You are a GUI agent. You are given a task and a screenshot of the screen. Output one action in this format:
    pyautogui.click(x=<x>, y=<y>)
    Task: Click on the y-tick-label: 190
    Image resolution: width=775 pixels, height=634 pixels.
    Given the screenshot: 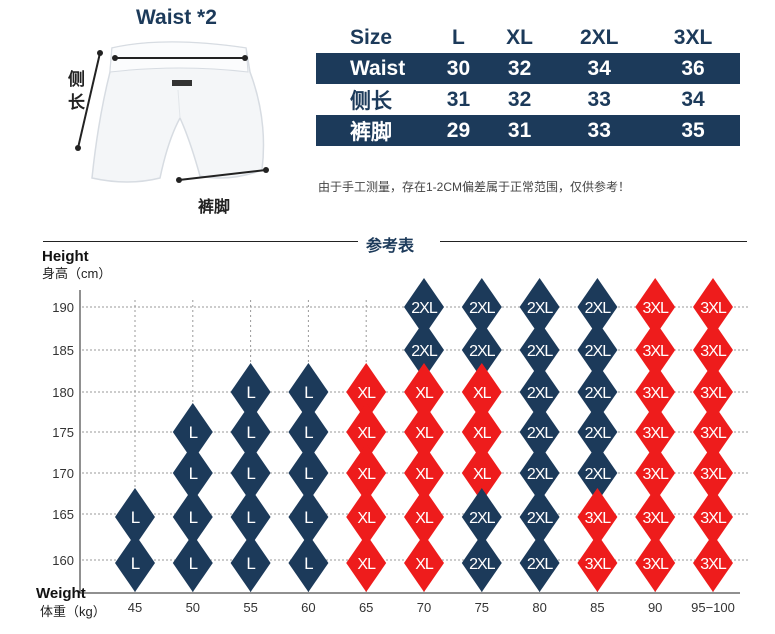 What is the action you would take?
    pyautogui.click(x=63, y=307)
    